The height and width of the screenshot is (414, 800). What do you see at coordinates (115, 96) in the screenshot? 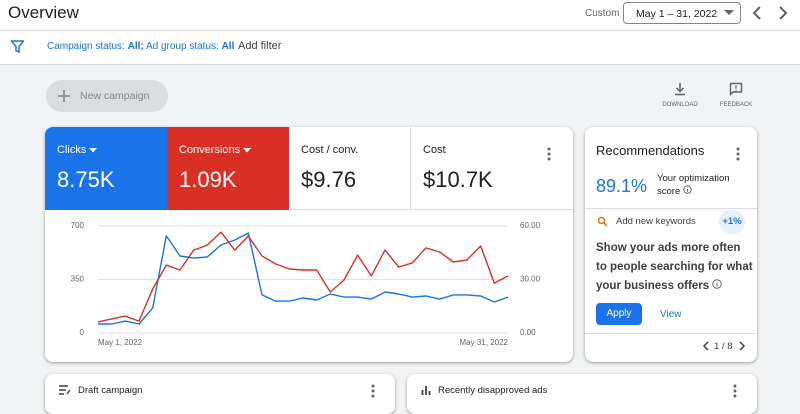
I see `button-label: New campaign` at bounding box center [115, 96].